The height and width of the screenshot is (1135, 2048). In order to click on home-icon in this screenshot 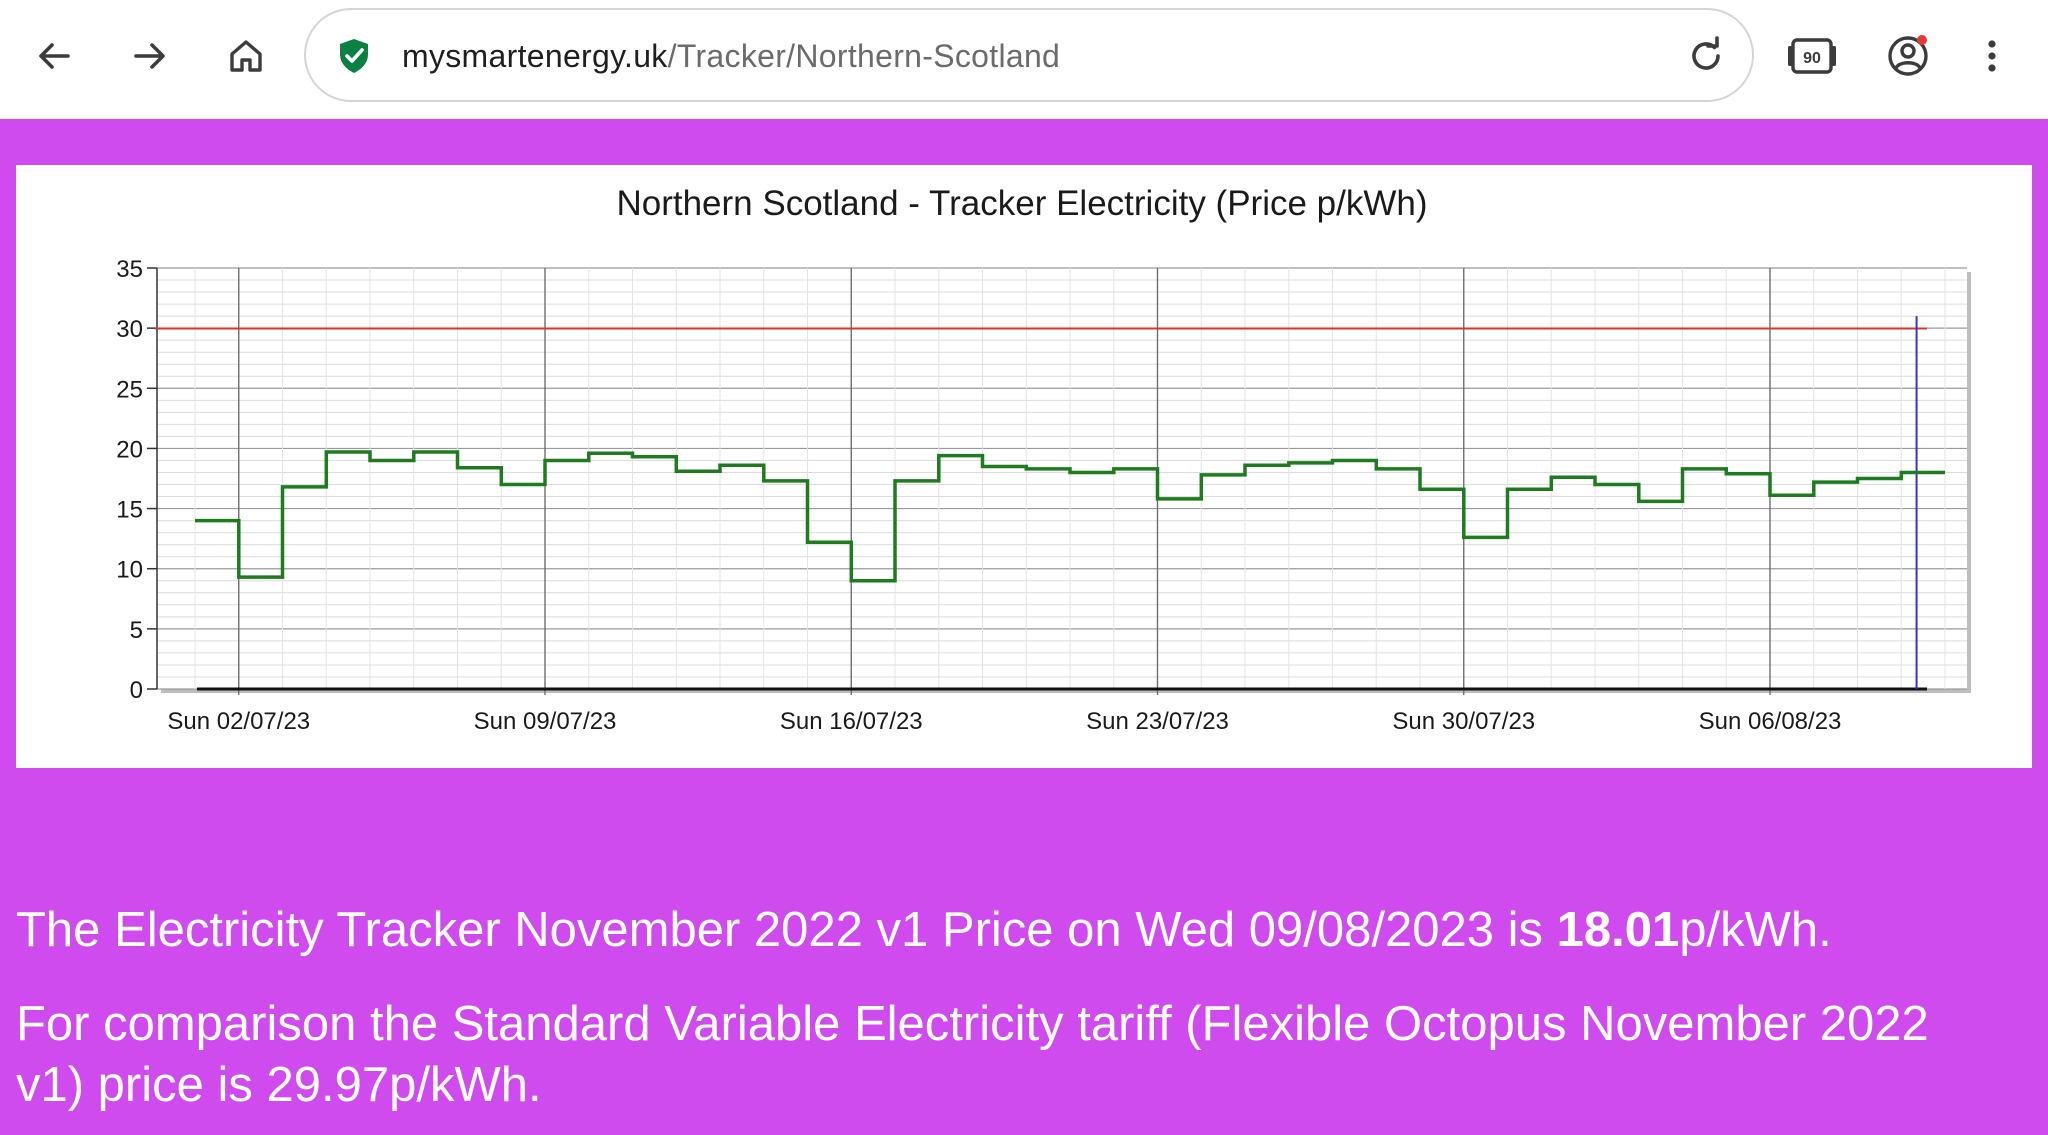, I will do `click(246, 56)`.